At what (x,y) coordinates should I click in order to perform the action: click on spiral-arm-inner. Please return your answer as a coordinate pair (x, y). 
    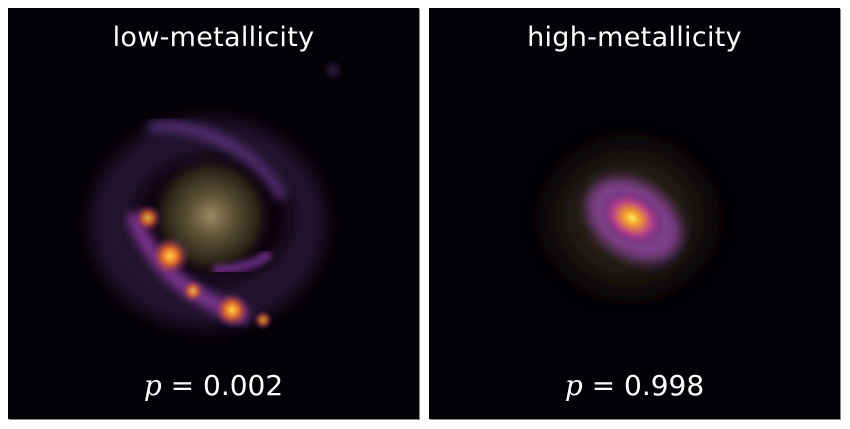
    Looking at the image, I should click on (243, 262).